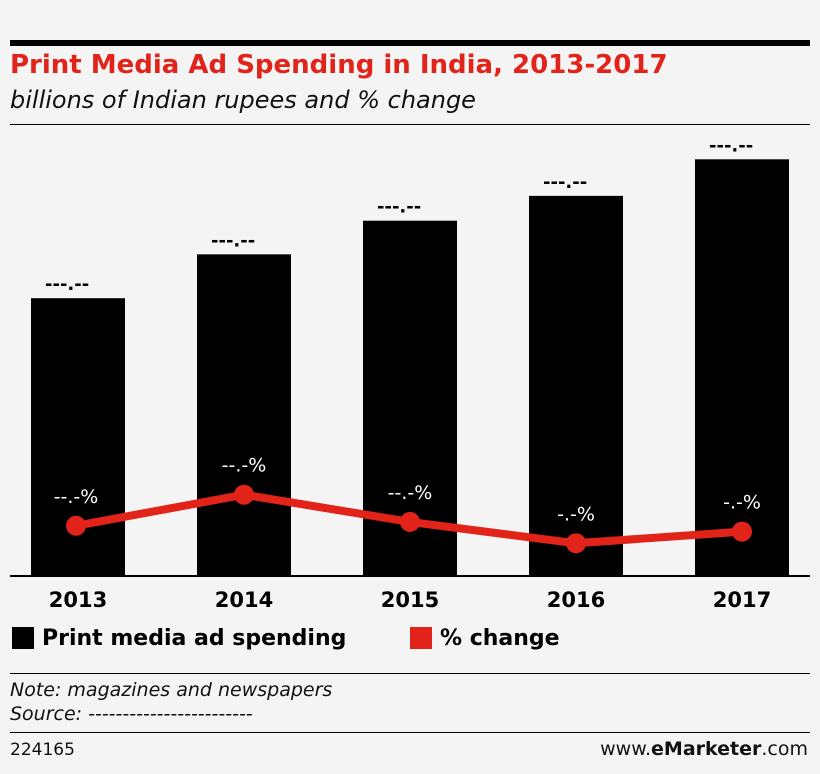  Describe the element at coordinates (410, 732) in the screenshot. I see `bottom-rule` at that location.